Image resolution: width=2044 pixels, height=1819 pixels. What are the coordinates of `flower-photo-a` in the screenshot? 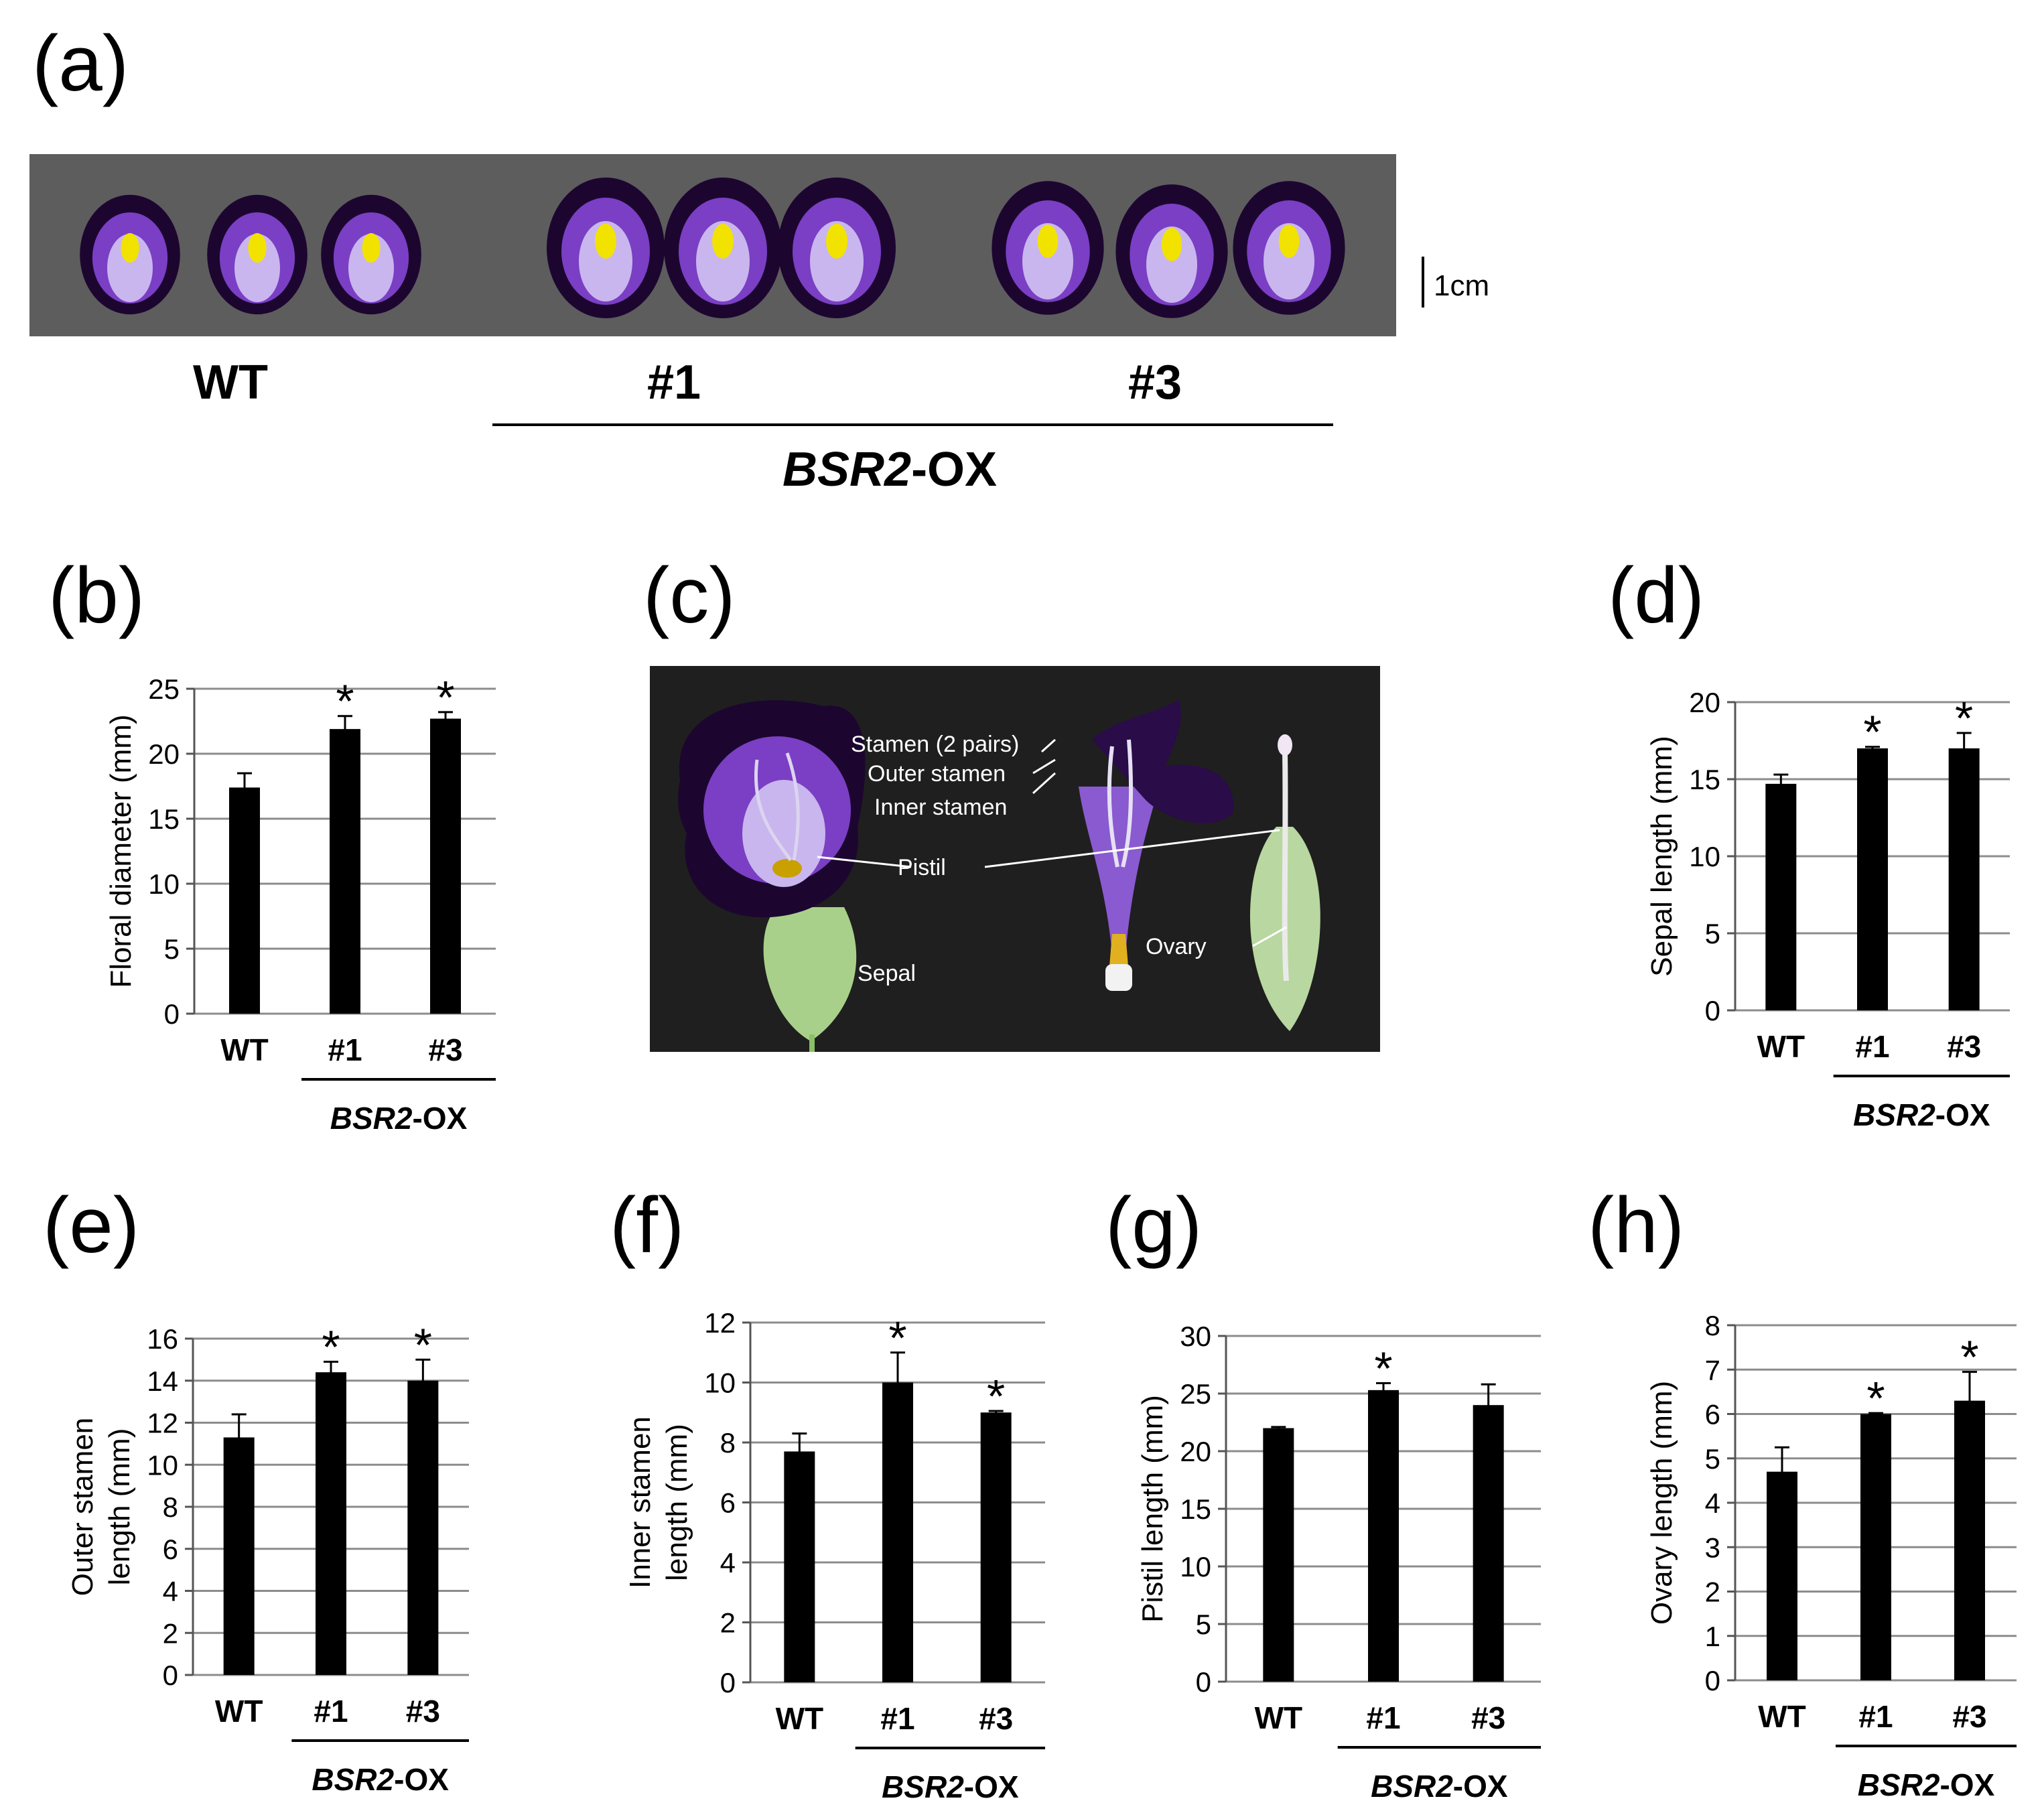 It's located at (712, 245).